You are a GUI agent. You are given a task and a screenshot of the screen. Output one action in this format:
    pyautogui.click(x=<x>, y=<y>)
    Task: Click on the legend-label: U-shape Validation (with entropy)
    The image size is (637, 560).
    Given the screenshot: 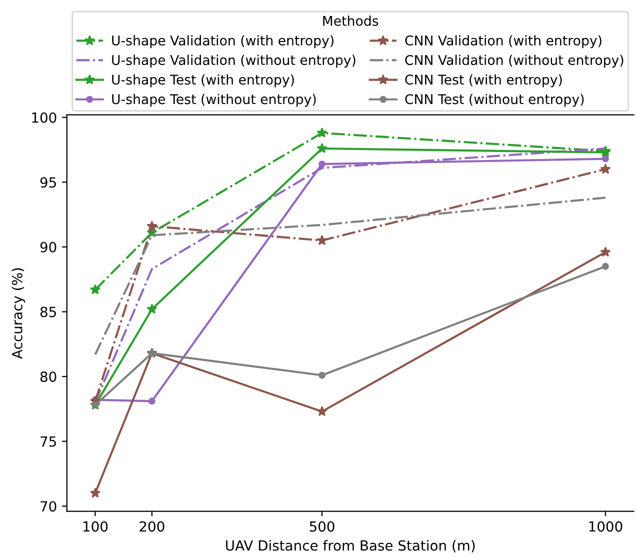 What is the action you would take?
    pyautogui.click(x=223, y=41)
    